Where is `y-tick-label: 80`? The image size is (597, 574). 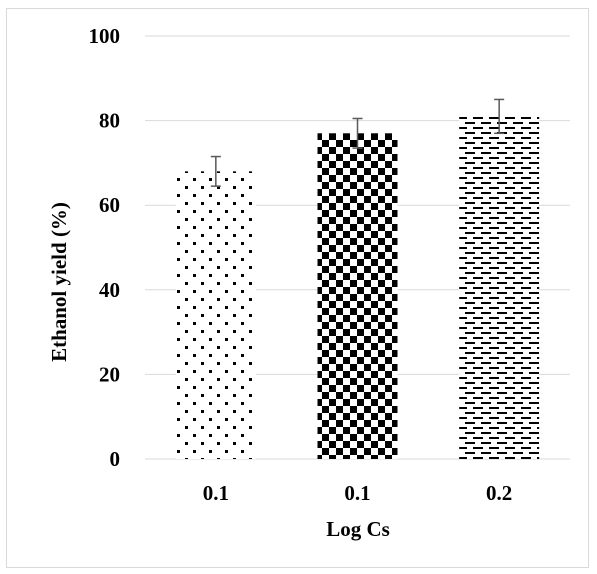 y-tick-label: 80 is located at coordinates (109, 121).